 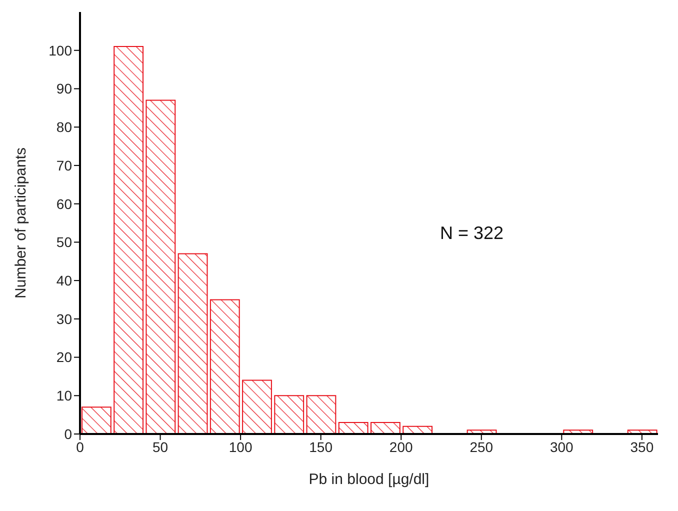 I want to click on x-tick-label: 300, so click(x=562, y=446).